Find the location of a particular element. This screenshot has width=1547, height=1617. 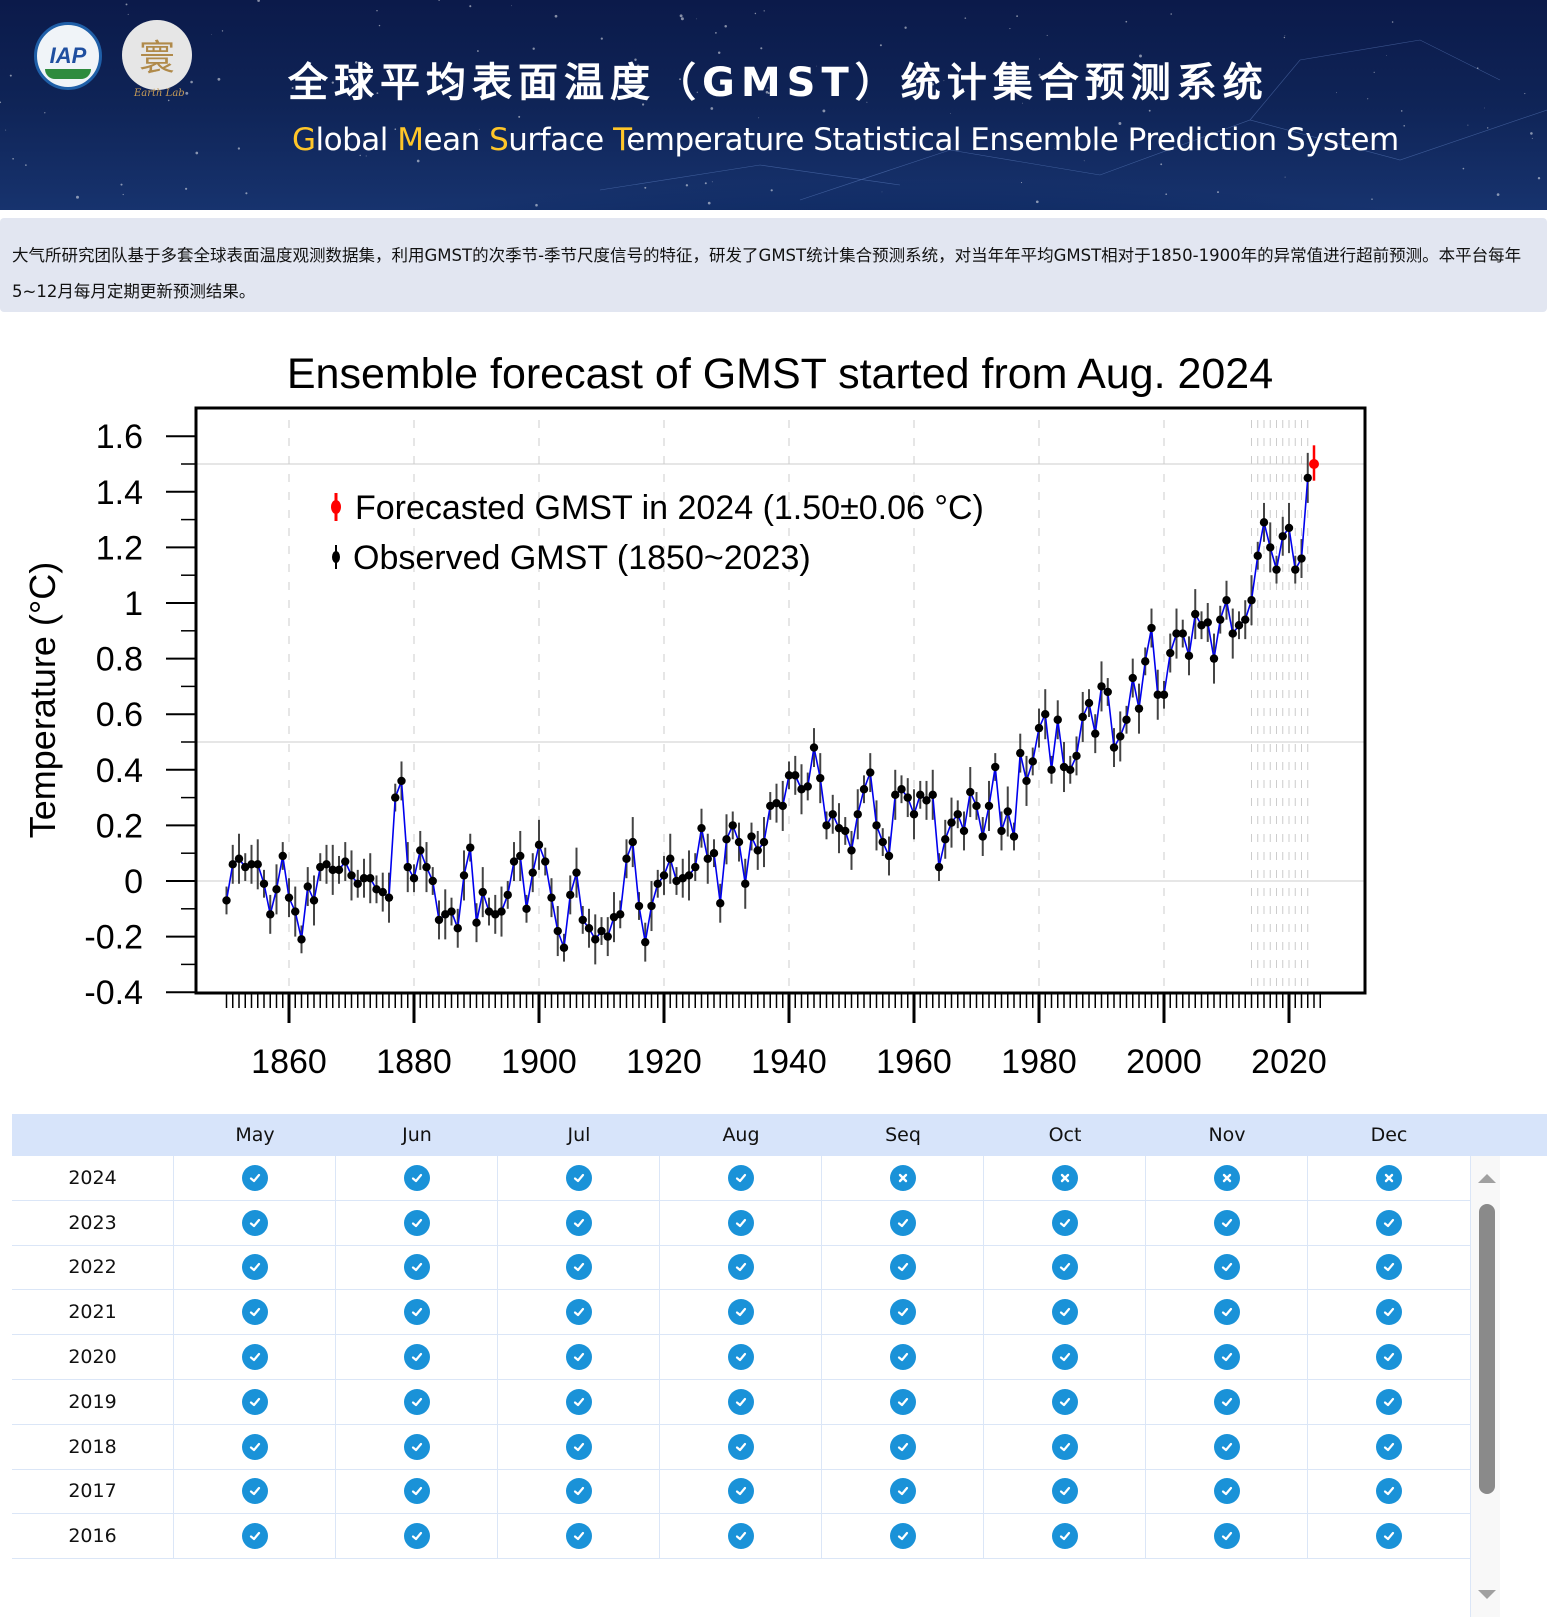

scroll-up-arrow-icon is located at coordinates (1487, 1178).